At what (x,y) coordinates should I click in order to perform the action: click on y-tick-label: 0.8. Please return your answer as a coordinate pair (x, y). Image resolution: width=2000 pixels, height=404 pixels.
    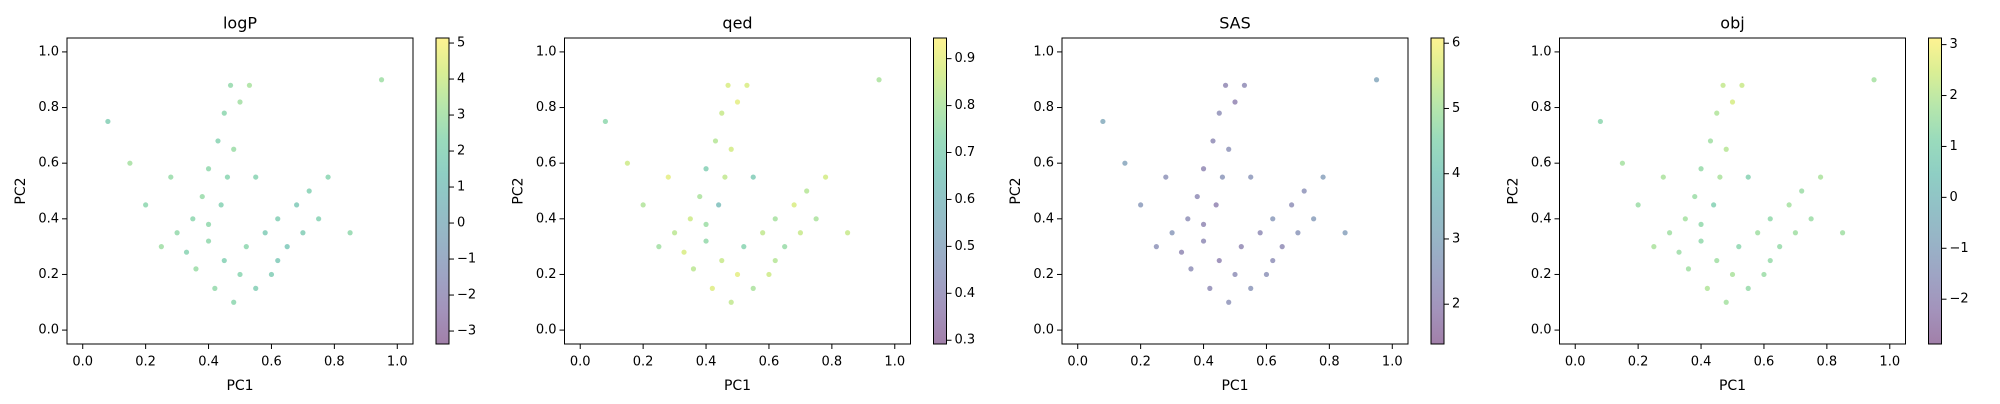
    Looking at the image, I should click on (1541, 107).